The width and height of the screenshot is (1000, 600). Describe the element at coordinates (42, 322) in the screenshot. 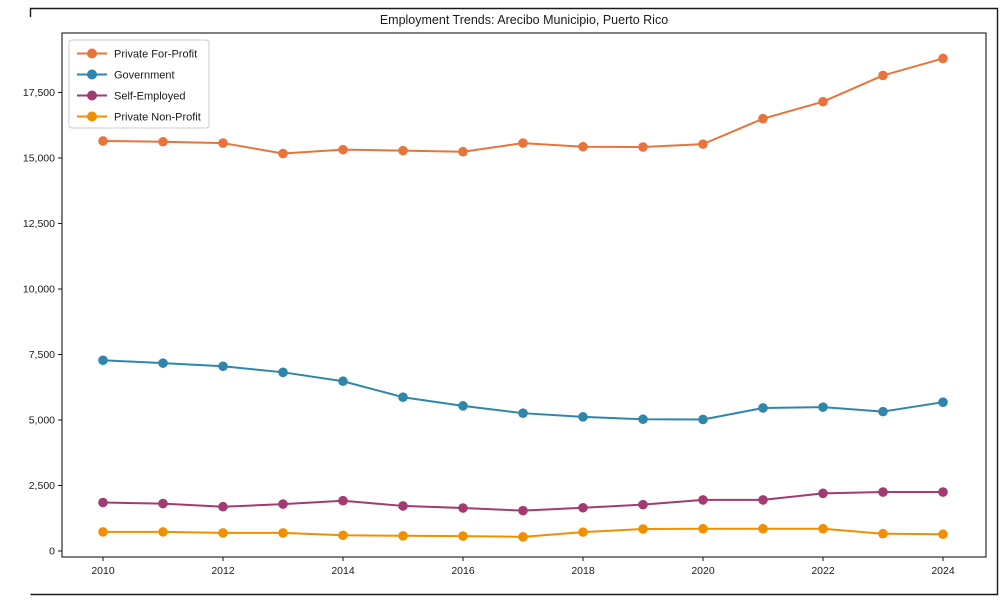

I see `y-axis-ticks: 0 2,500 5,000 7,500 10,000 12,500 15,000 17,500` at that location.